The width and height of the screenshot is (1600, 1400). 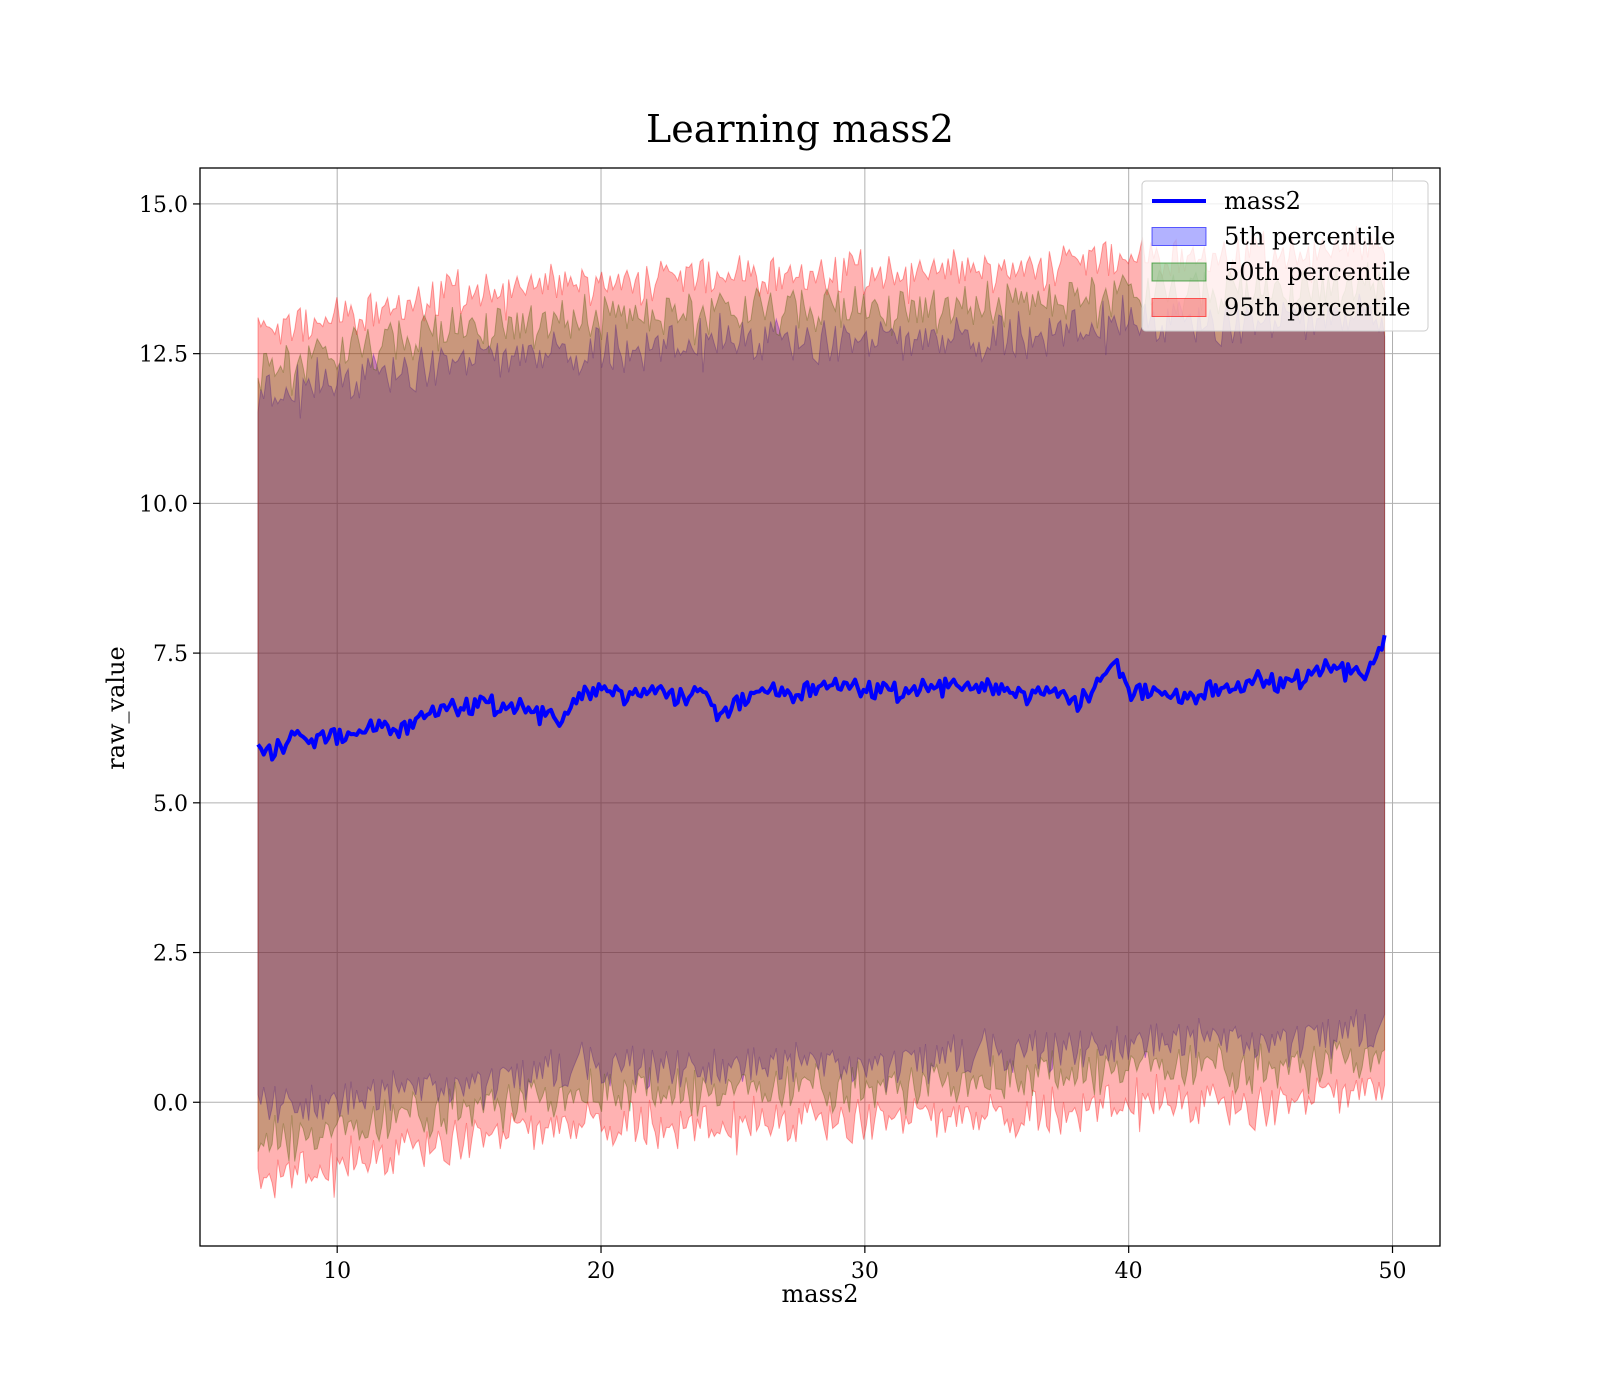 I want to click on x-tick-label: 20, so click(x=601, y=1271).